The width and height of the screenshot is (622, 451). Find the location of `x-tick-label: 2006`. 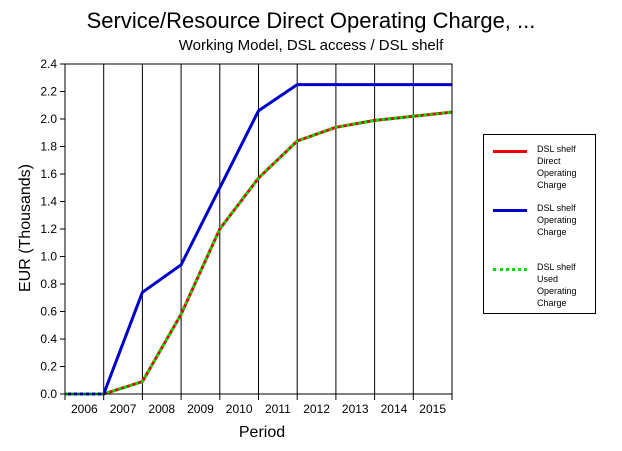

x-tick-label: 2006 is located at coordinates (84, 409).